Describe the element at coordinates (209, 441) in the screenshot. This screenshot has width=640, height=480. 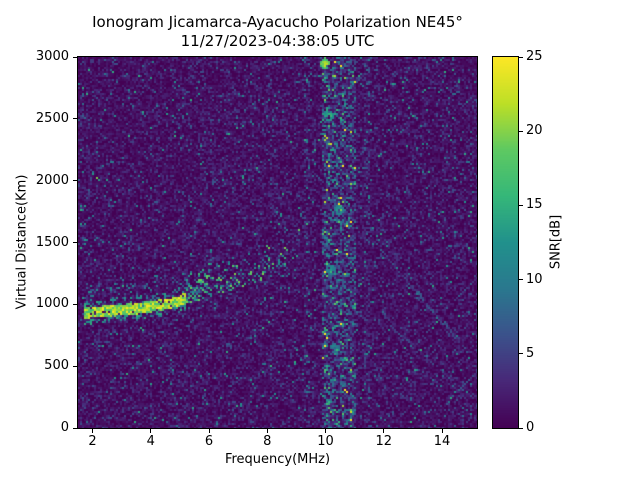
I see `x-tick-label: 6` at that location.